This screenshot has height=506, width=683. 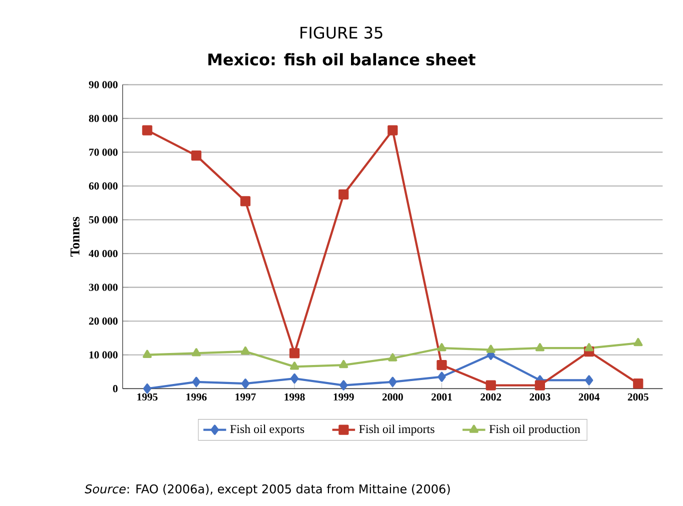 I want to click on y-axis-title: Tonnes, so click(x=75, y=236).